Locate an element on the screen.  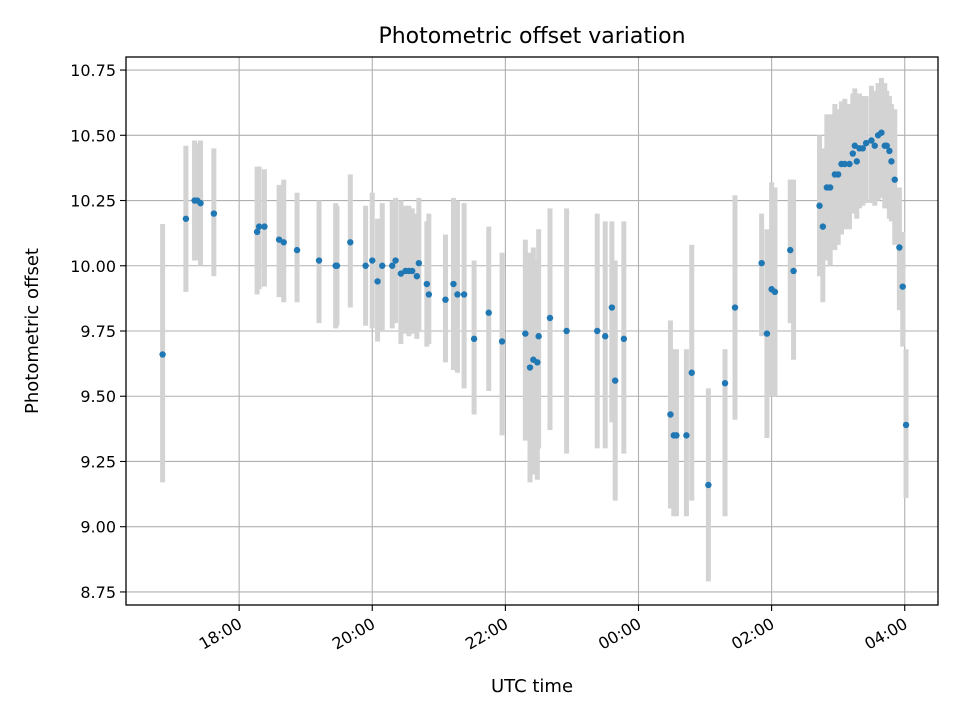
y-axis: 8.75 9.00 9.25 9.50 9.75 10.00 10.25 10.50 10.75 is located at coordinates (98, 331).